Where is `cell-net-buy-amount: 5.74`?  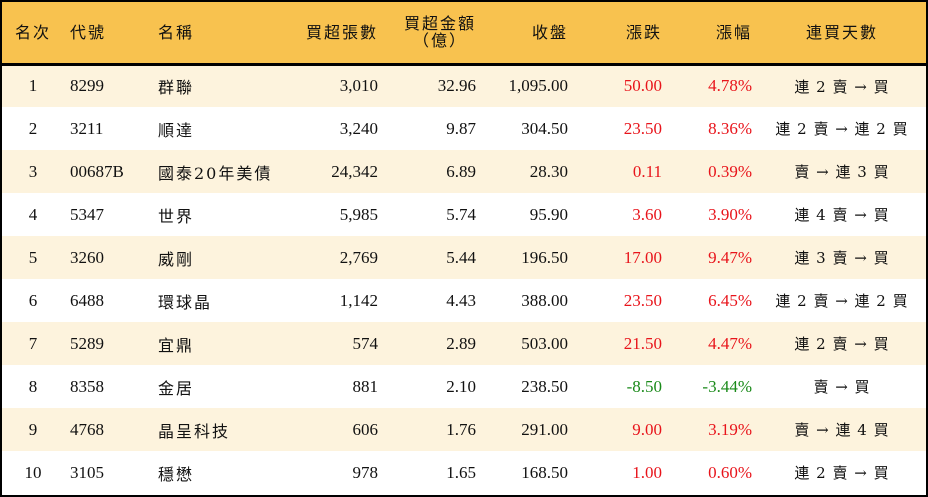
cell-net-buy-amount: 5.74 is located at coordinates (461, 214).